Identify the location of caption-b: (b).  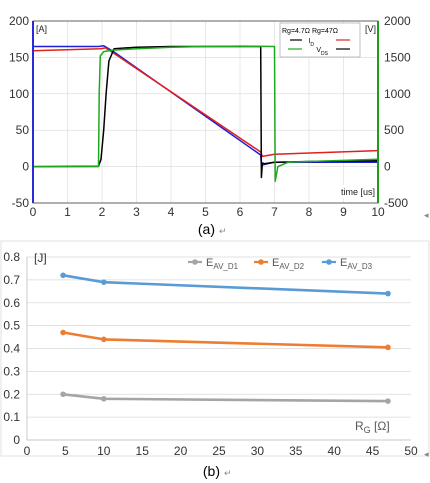
(211, 471).